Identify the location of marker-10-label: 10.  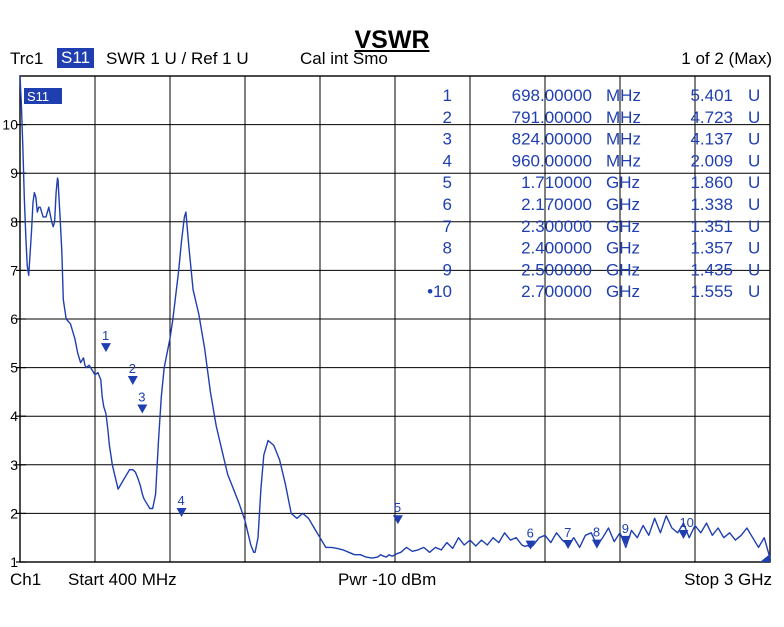
(686, 522).